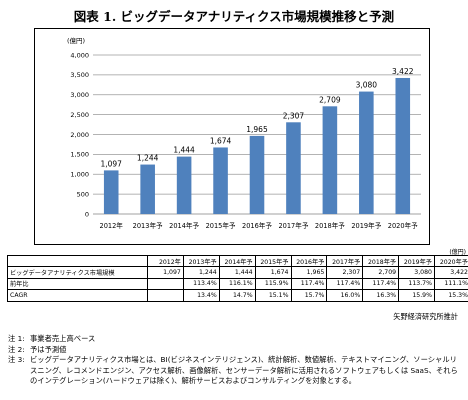  I want to click on x-tick-label: 2013年予, so click(148, 225).